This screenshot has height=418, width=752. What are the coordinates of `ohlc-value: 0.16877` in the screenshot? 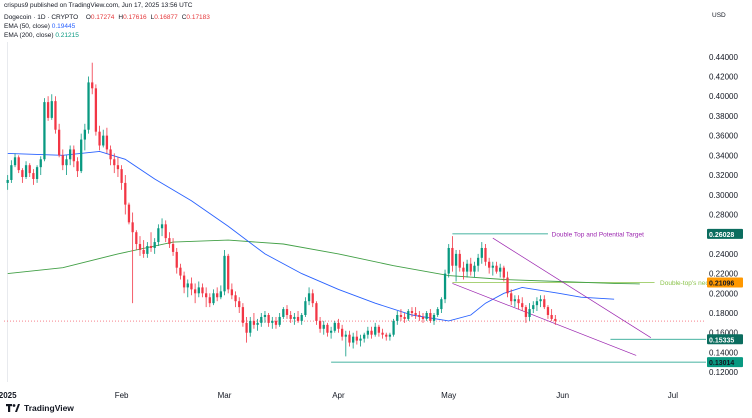 It's located at (166, 17).